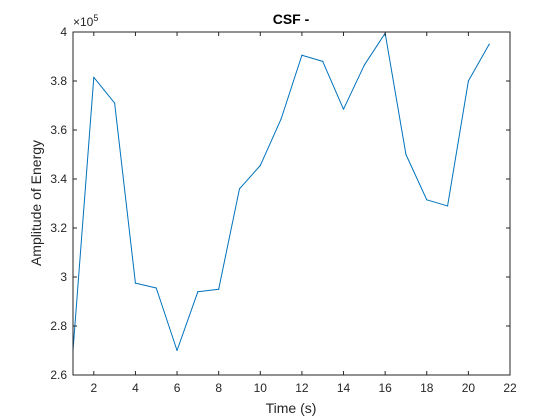 The height and width of the screenshot is (420, 560). Describe the element at coordinates (344, 388) in the screenshot. I see `x-tick-label: 14` at that location.